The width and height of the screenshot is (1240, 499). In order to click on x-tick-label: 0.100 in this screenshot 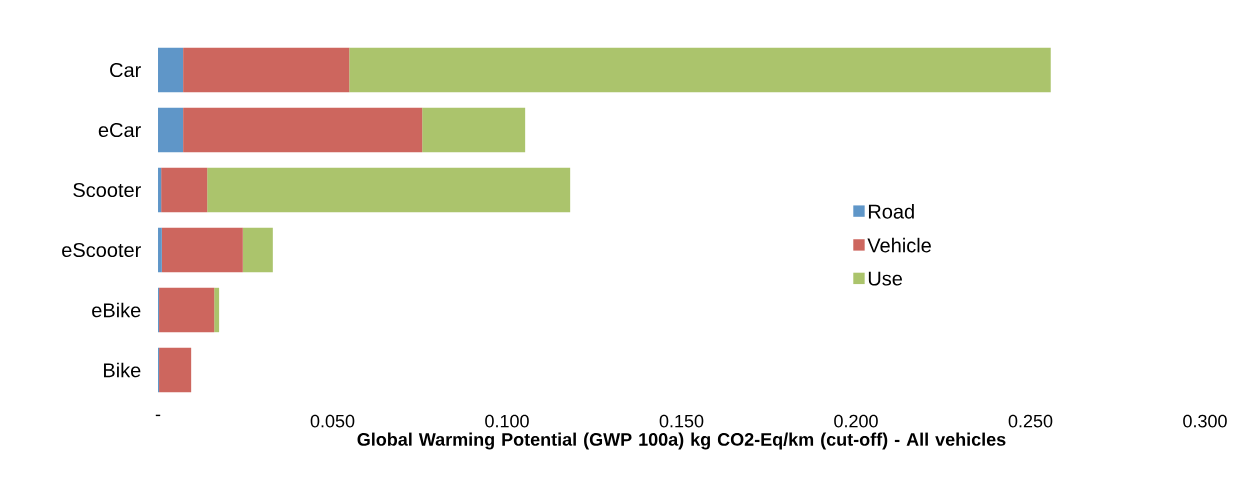, I will do `click(507, 421)`.